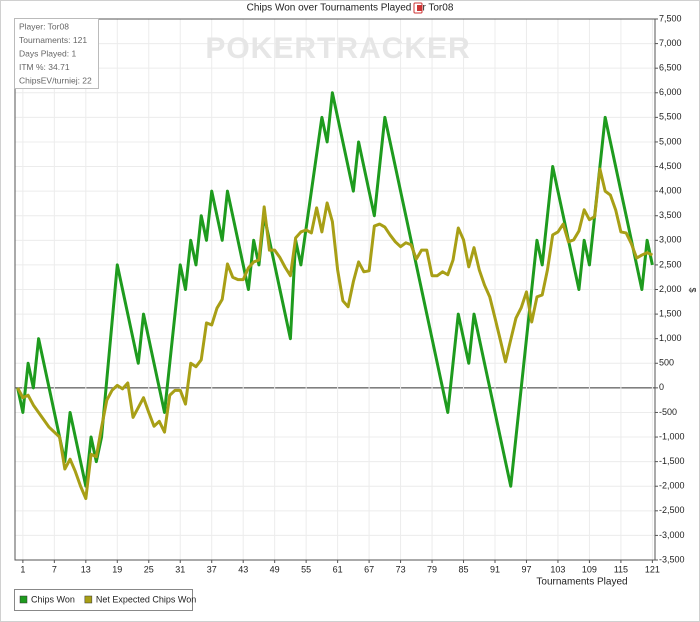 The height and width of the screenshot is (622, 700). I want to click on y-tick-label: 2,000, so click(670, 289).